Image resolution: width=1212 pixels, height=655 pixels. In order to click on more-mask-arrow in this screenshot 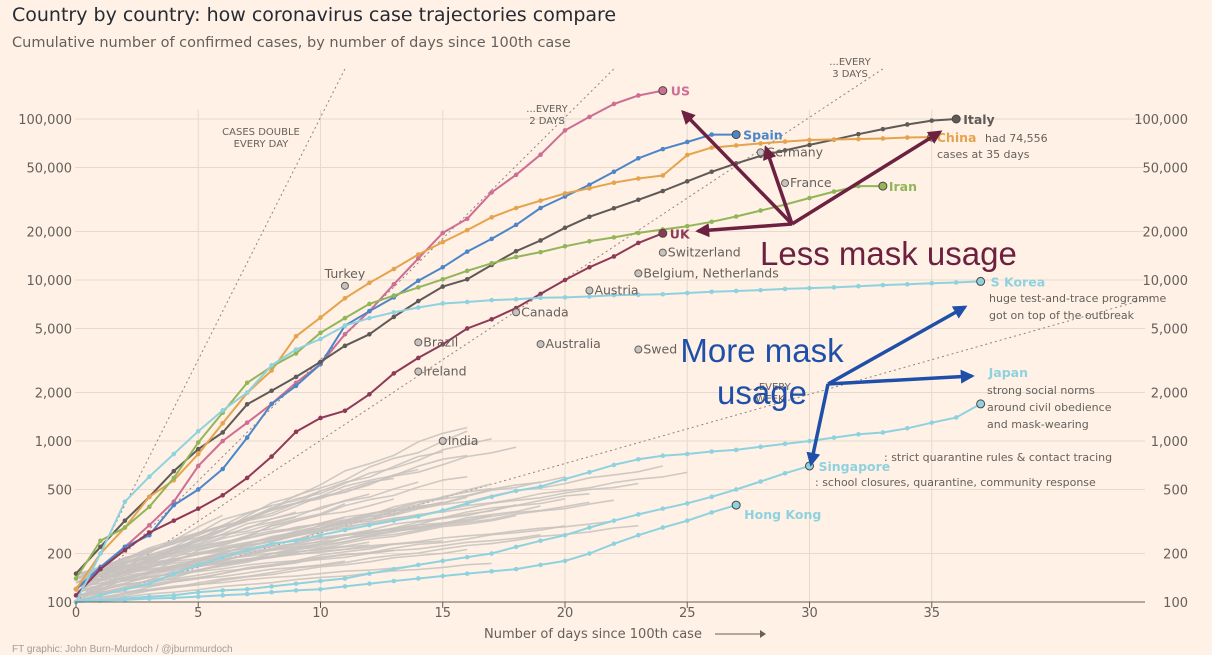, I will do `click(818, 425)`.